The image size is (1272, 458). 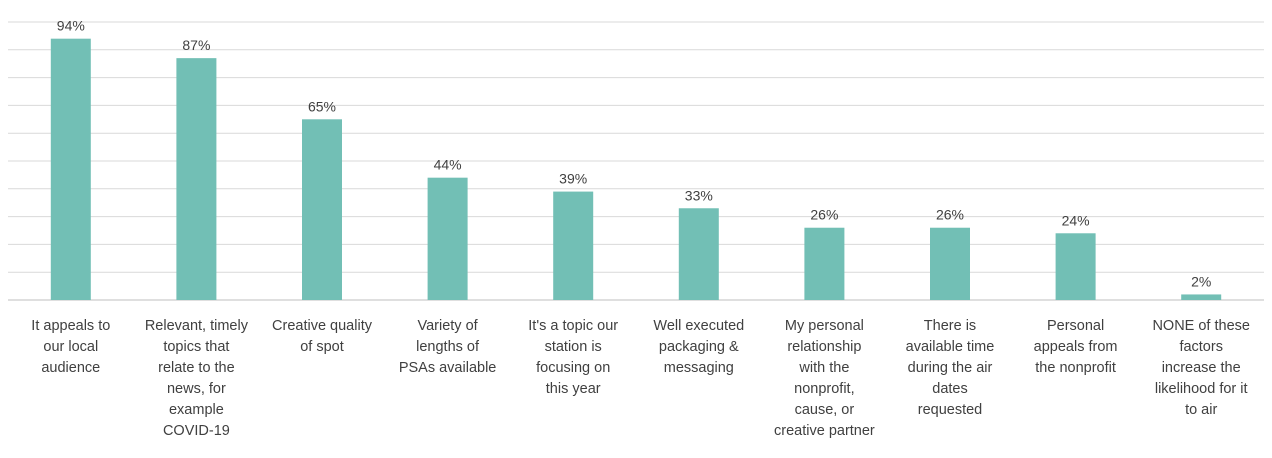 I want to click on category-label-line: NONE of these, so click(x=1201, y=326).